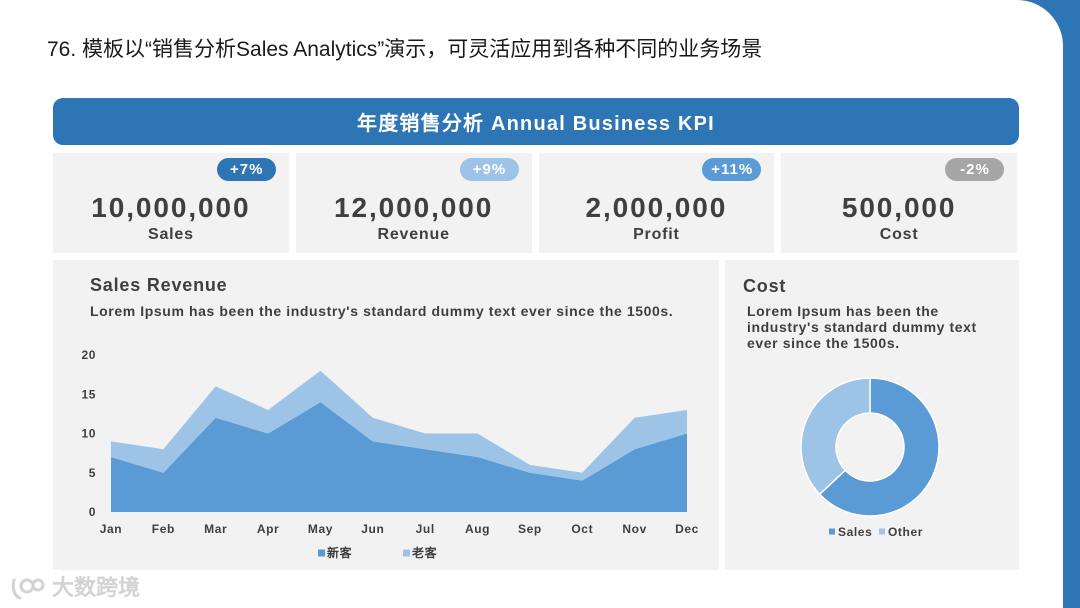  I want to click on change-badge: +9%, so click(489, 169).